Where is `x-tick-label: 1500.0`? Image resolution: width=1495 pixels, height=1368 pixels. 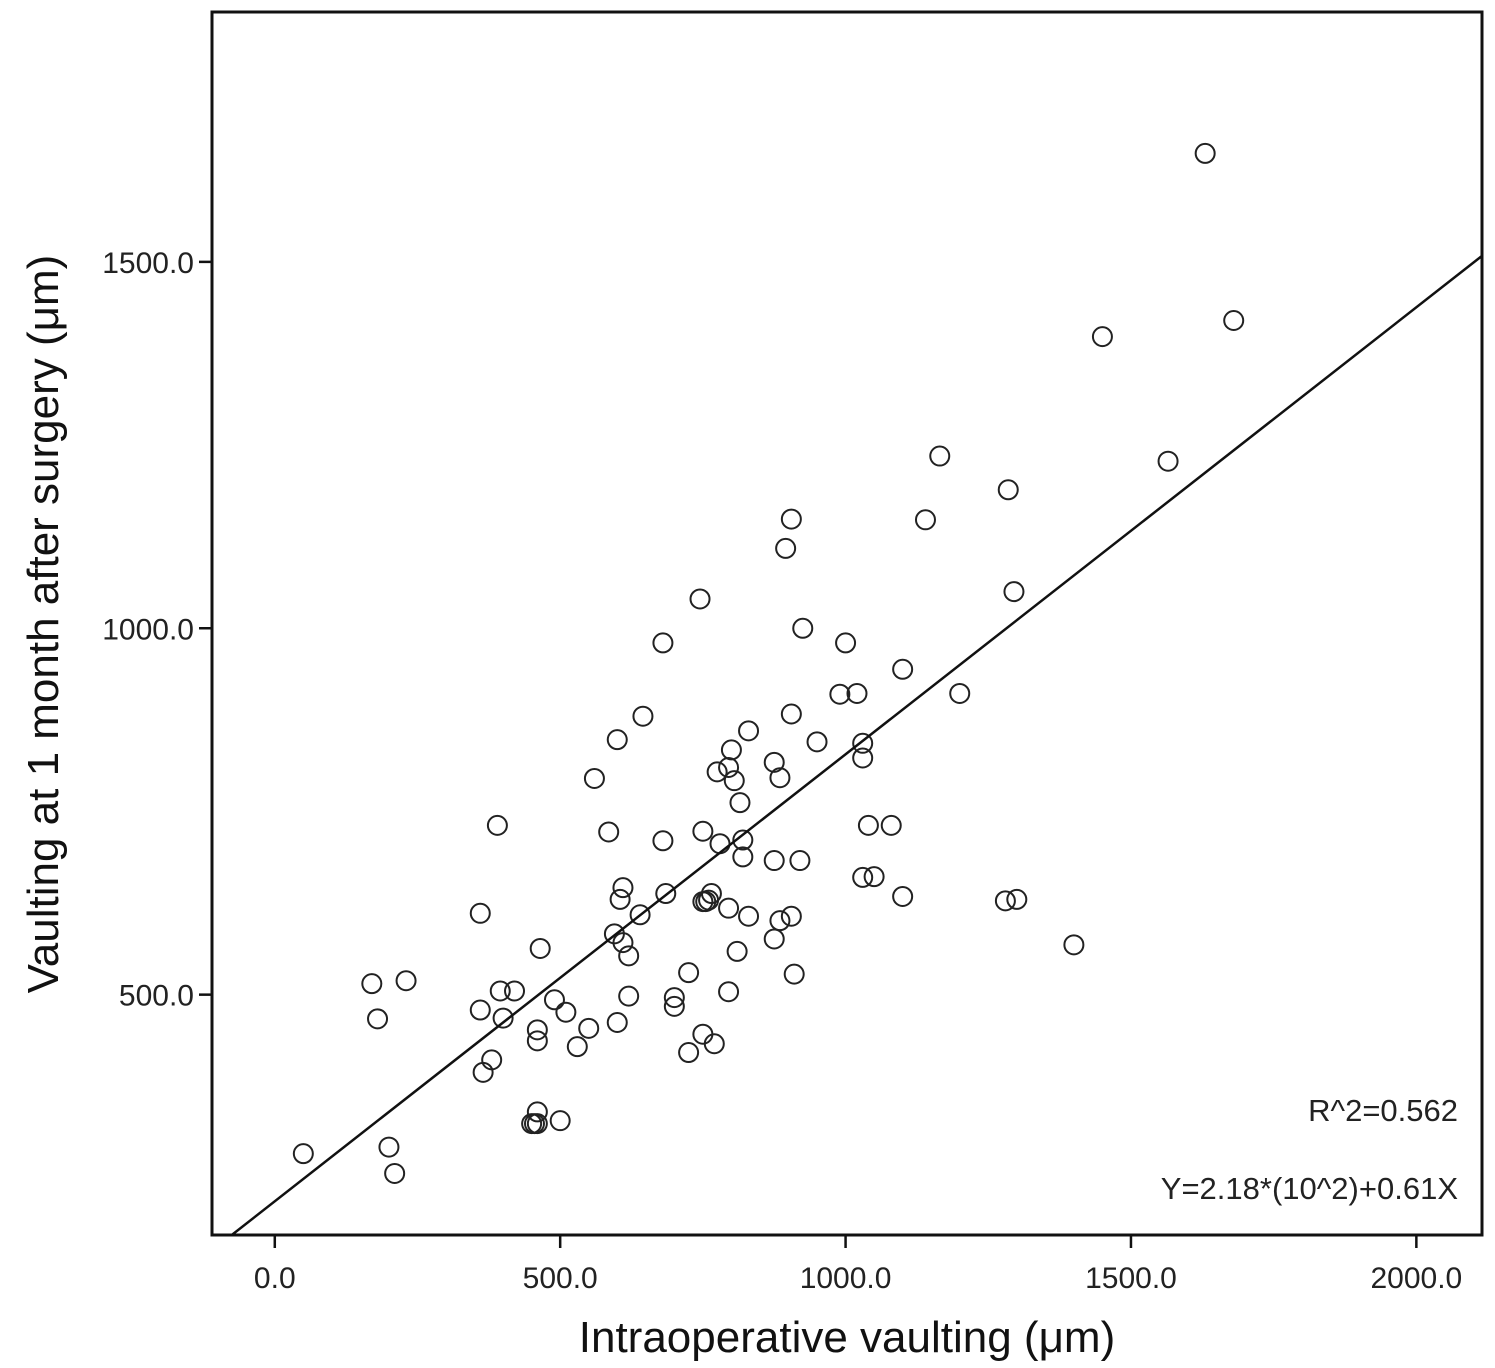
x-tick-label: 1500.0 is located at coordinates (1131, 1278).